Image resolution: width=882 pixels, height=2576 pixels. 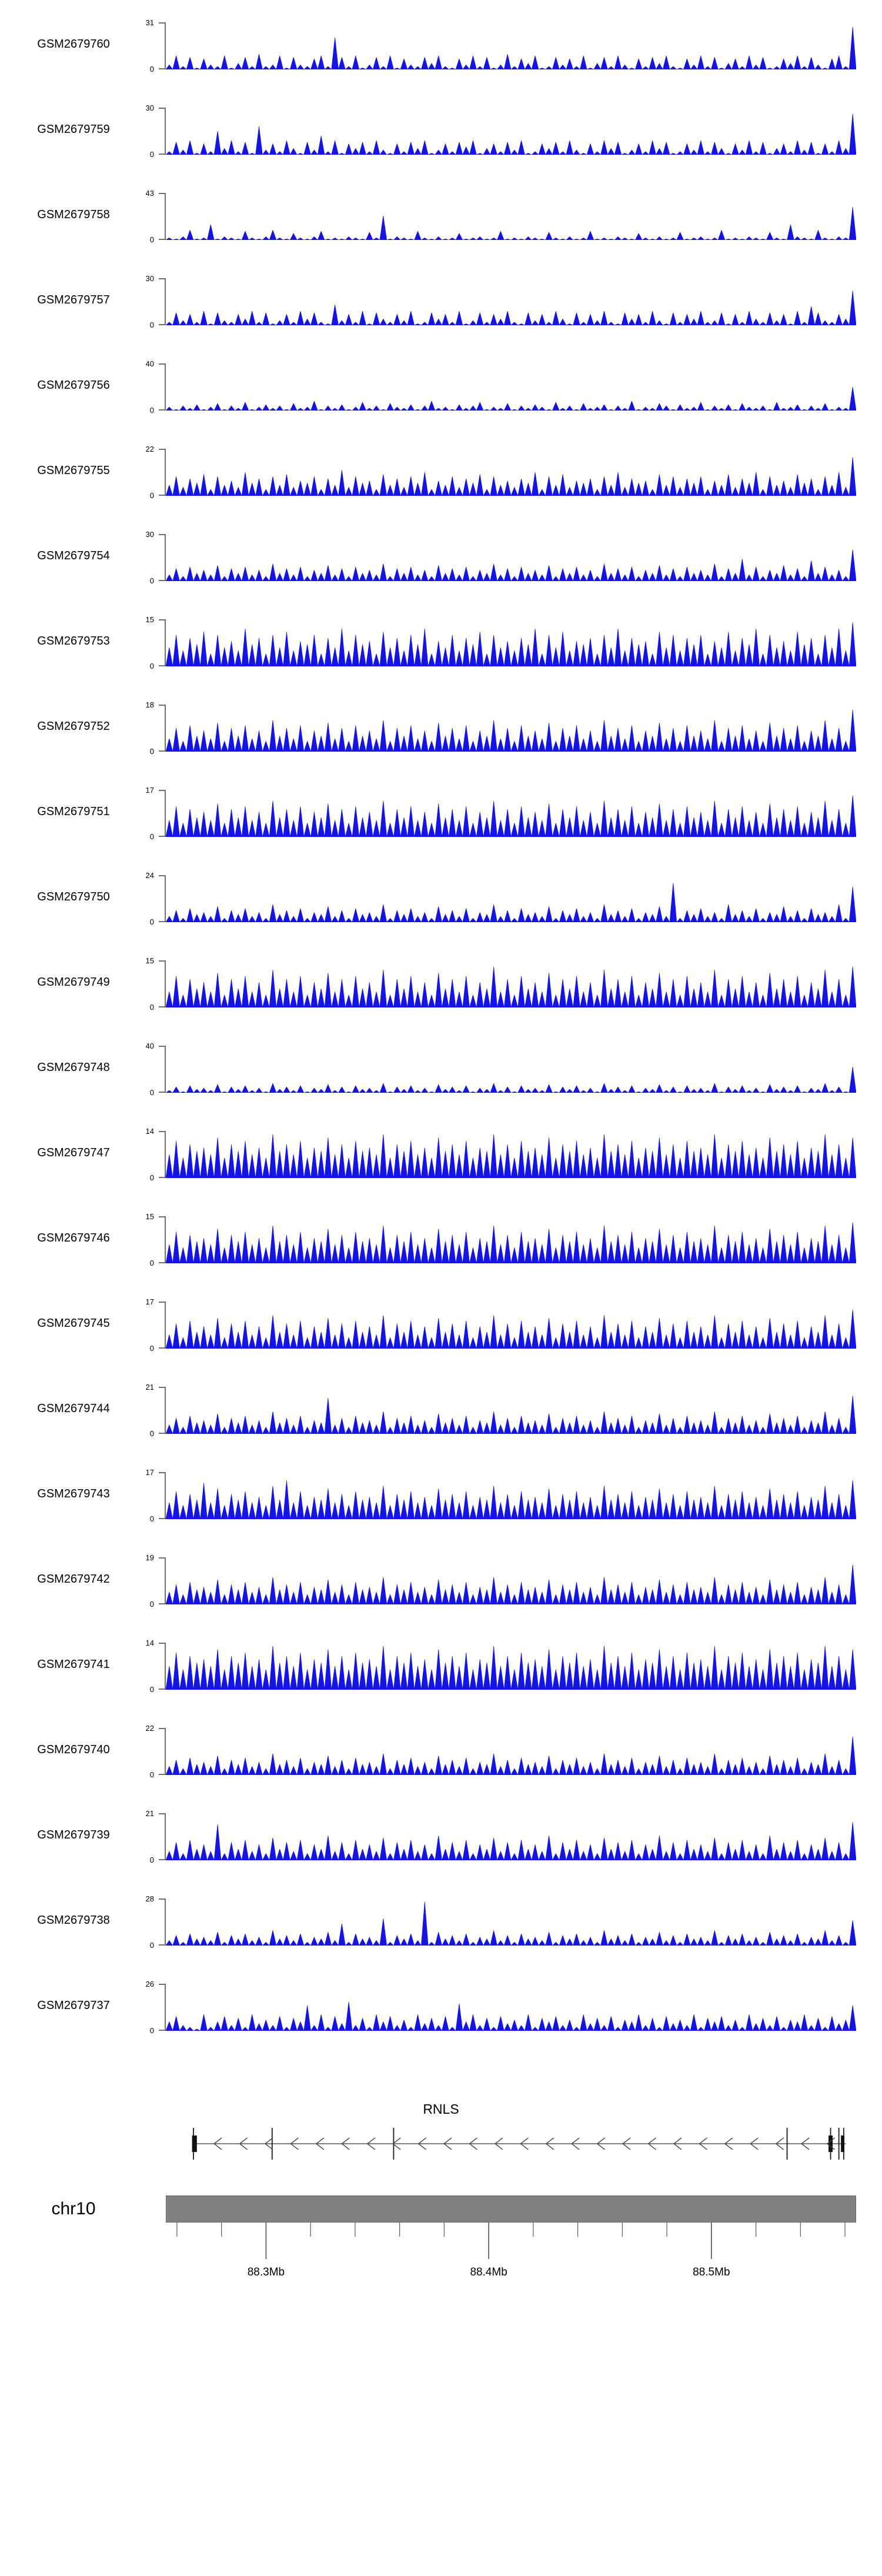 I want to click on coverage-track: GSM2679738 28 0, so click(x=441, y=1926).